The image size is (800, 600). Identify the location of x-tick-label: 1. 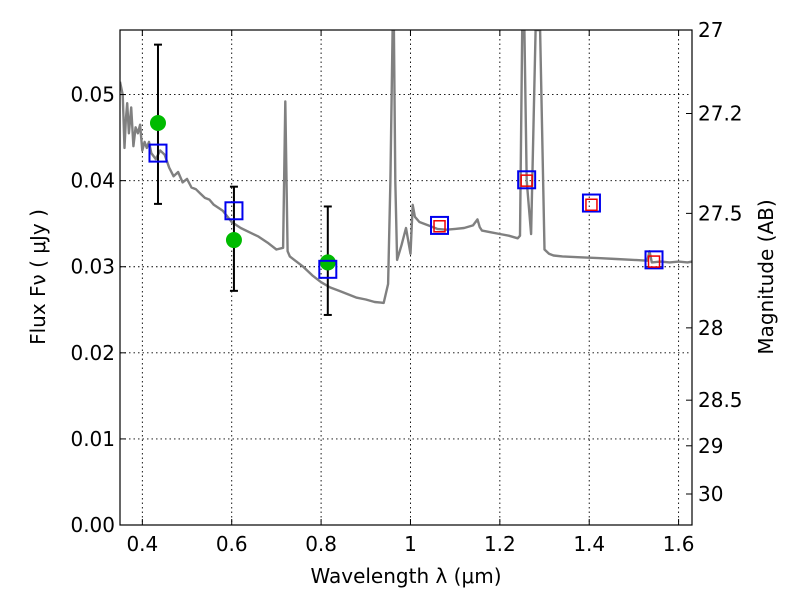
(410, 544).